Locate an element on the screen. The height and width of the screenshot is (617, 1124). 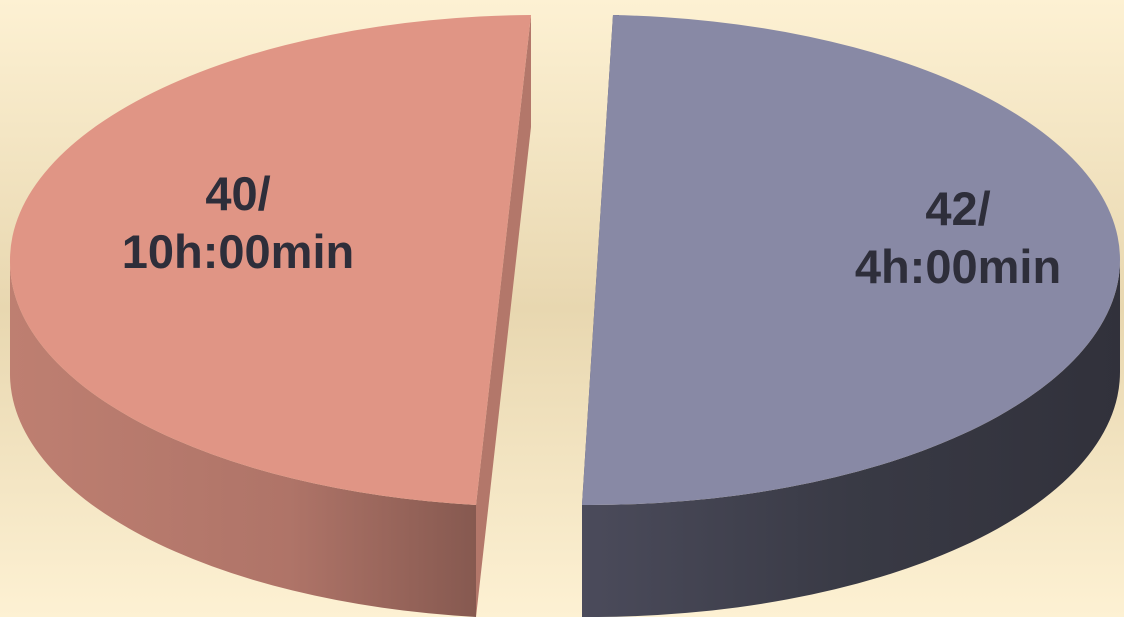
slice-label-line1: 42/ is located at coordinates (957, 208).